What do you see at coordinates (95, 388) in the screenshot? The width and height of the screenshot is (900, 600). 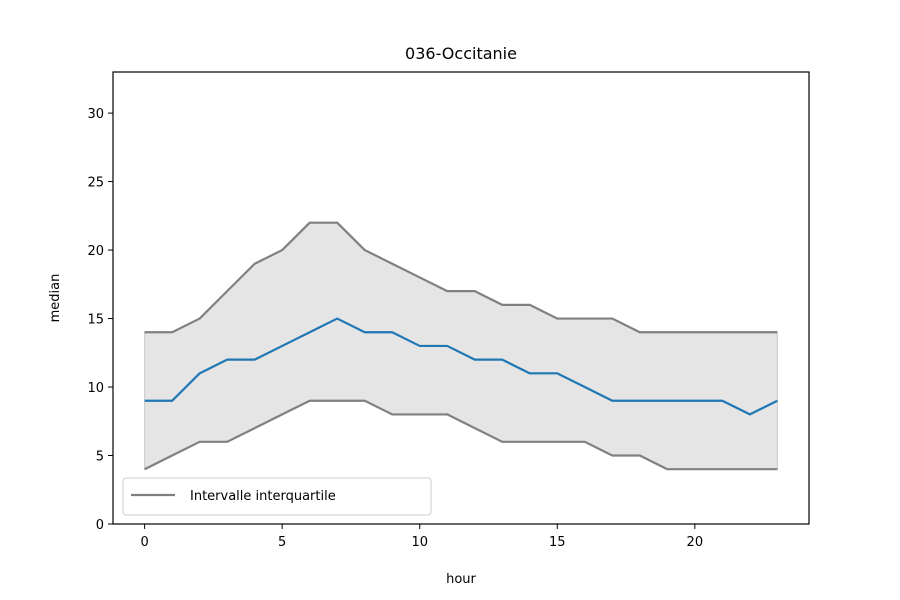 I see `y-tick-label: 10` at bounding box center [95, 388].